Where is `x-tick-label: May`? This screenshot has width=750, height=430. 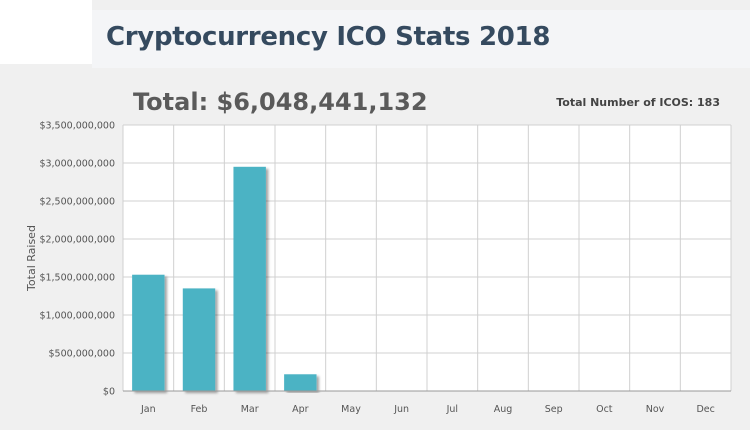 x-tick-label: May is located at coordinates (351, 409).